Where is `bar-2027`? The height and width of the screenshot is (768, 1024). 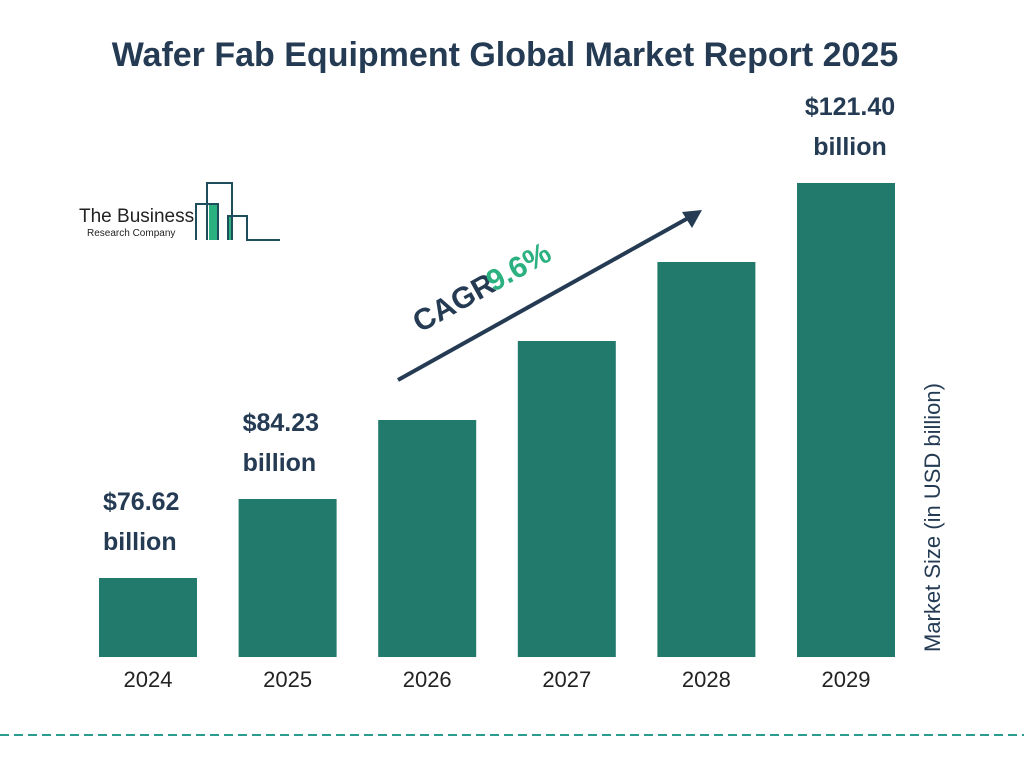 bar-2027 is located at coordinates (566, 499).